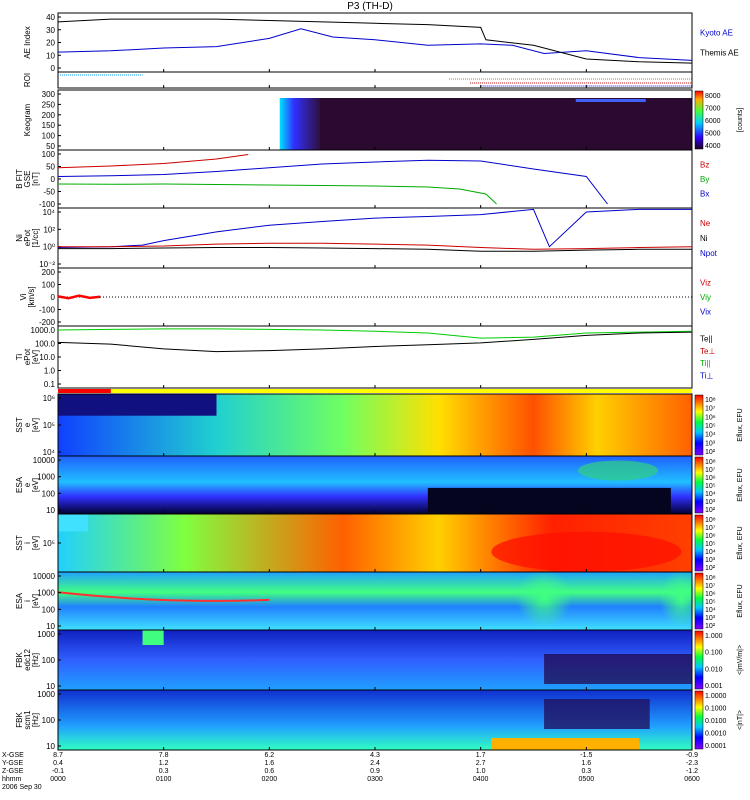 Image resolution: width=750 pixels, height=800 pixels. I want to click on legend-bx: Bx, so click(704, 194).